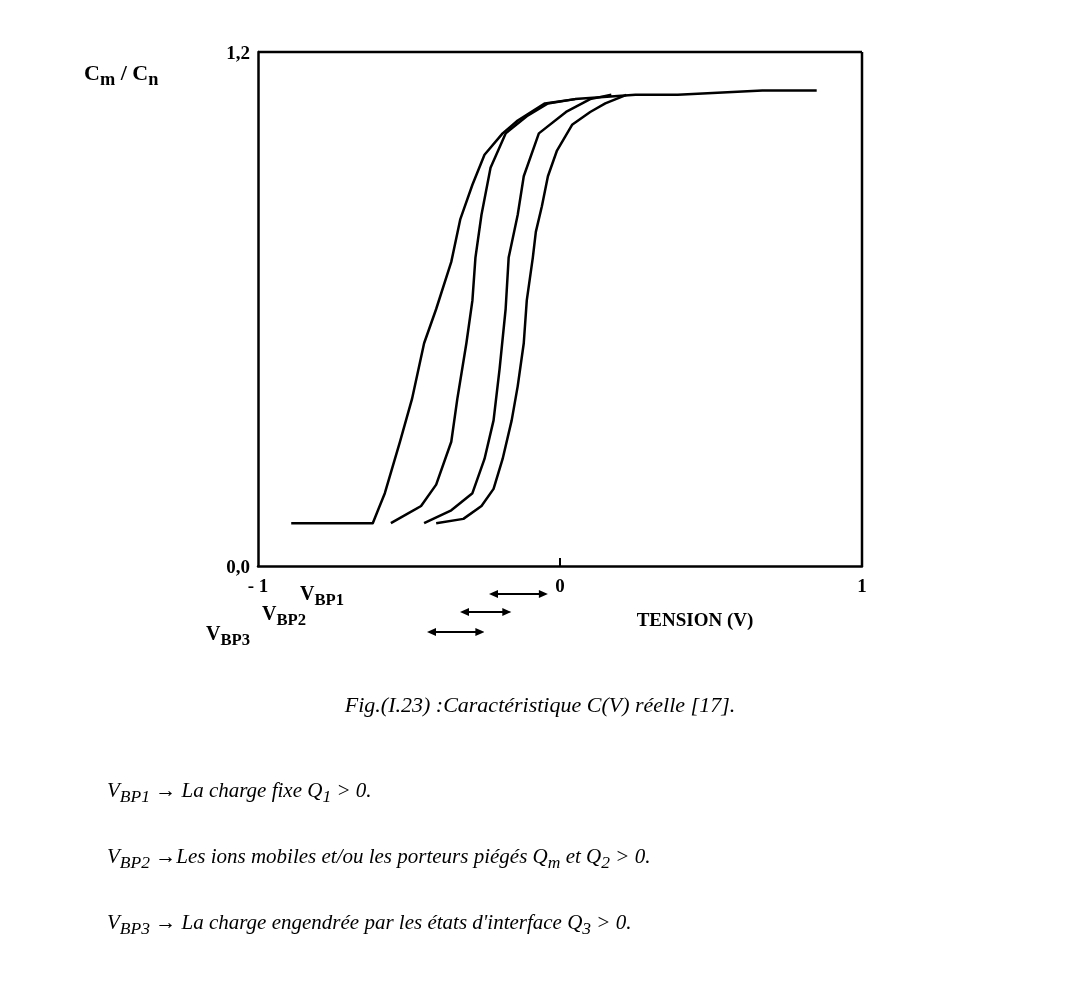 The image size is (1080, 985). I want to click on x-tick-label: 1, so click(862, 585).